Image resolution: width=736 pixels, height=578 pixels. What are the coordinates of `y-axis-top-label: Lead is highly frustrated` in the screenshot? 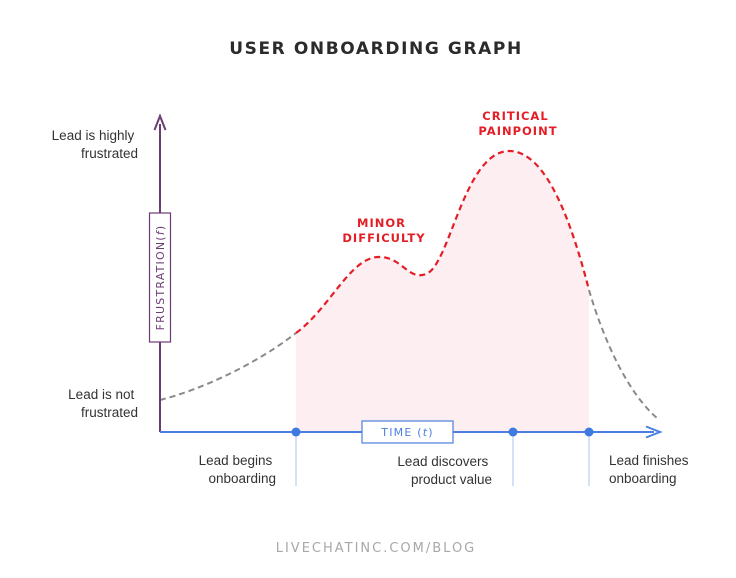 It's located at (95, 144).